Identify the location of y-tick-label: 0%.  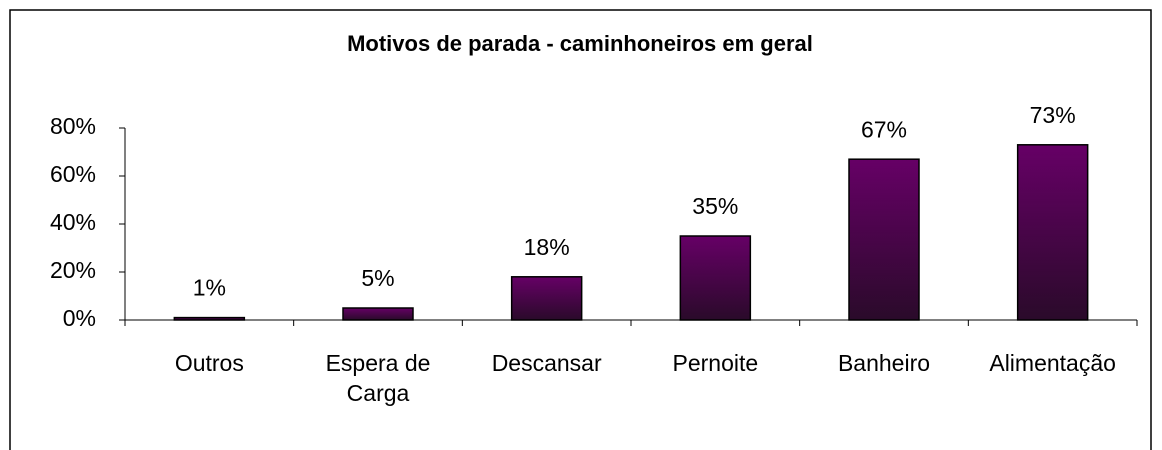
(79, 318).